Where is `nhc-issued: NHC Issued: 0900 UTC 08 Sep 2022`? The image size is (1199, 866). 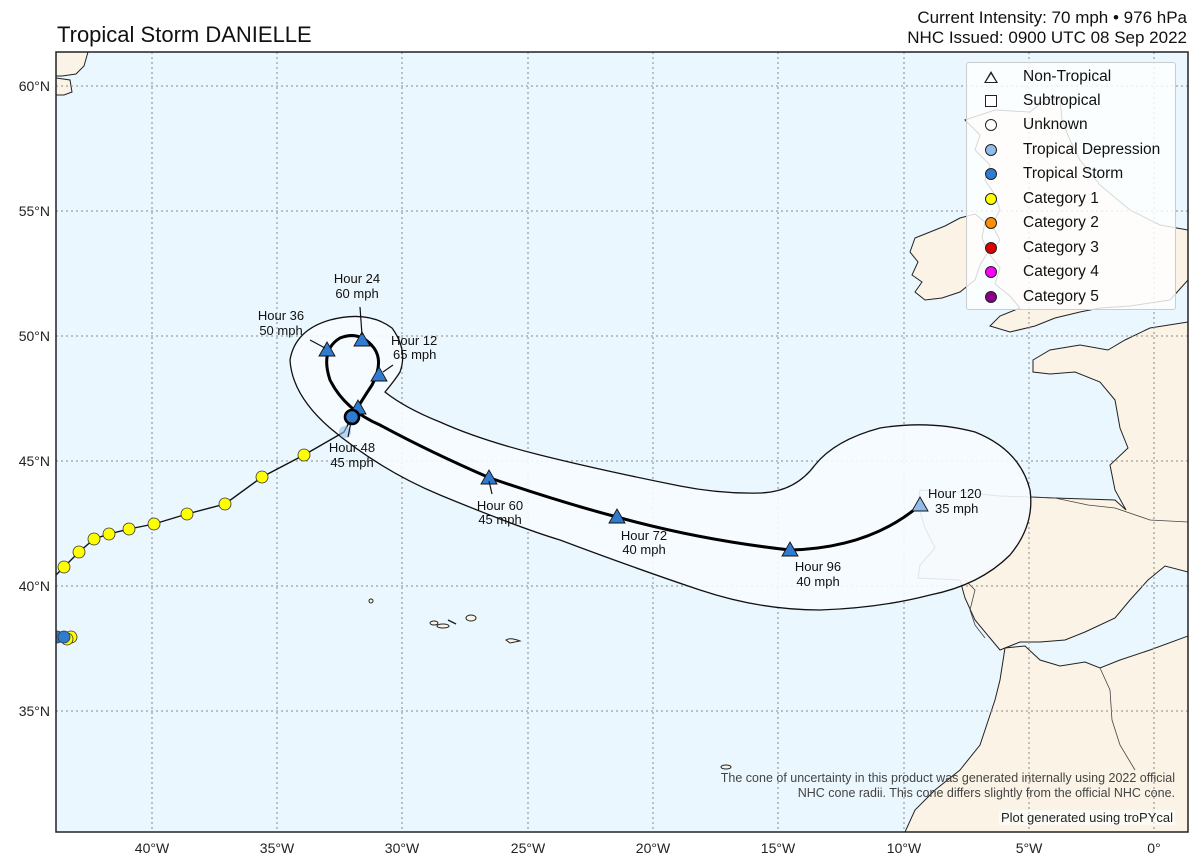 nhc-issued: NHC Issued: 0900 UTC 08 Sep 2022 is located at coordinates (1047, 37).